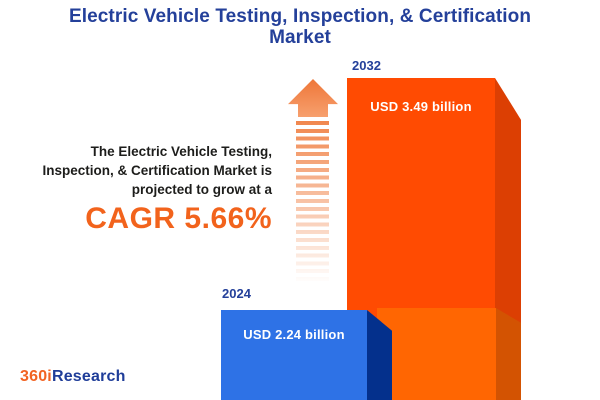  Describe the element at coordinates (313, 98) in the screenshot. I see `growth-arrow-icon` at that location.